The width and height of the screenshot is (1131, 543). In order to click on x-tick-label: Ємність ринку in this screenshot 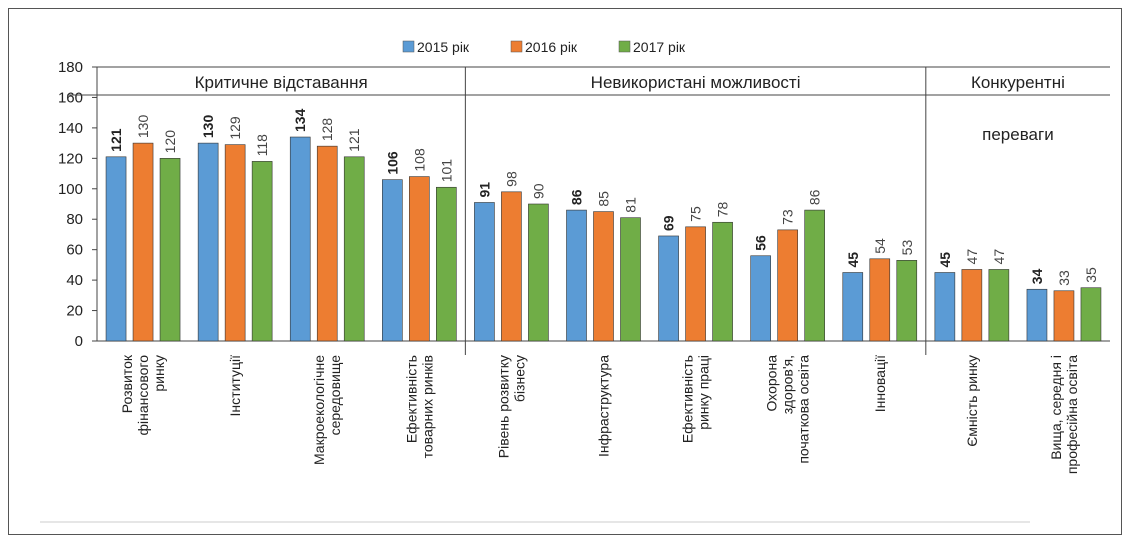, I will do `click(972, 401)`.